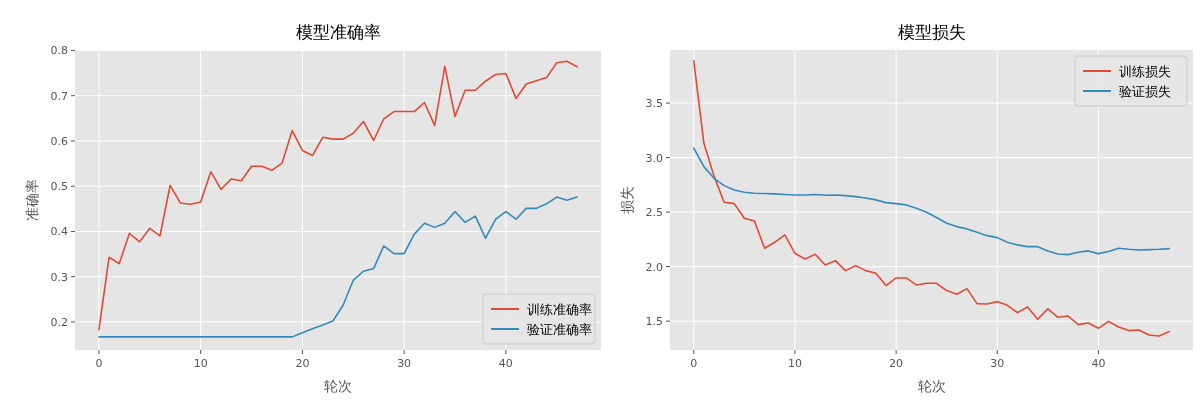  Describe the element at coordinates (59, 51) in the screenshot. I see `y-tick-label: 0.8` at that location.